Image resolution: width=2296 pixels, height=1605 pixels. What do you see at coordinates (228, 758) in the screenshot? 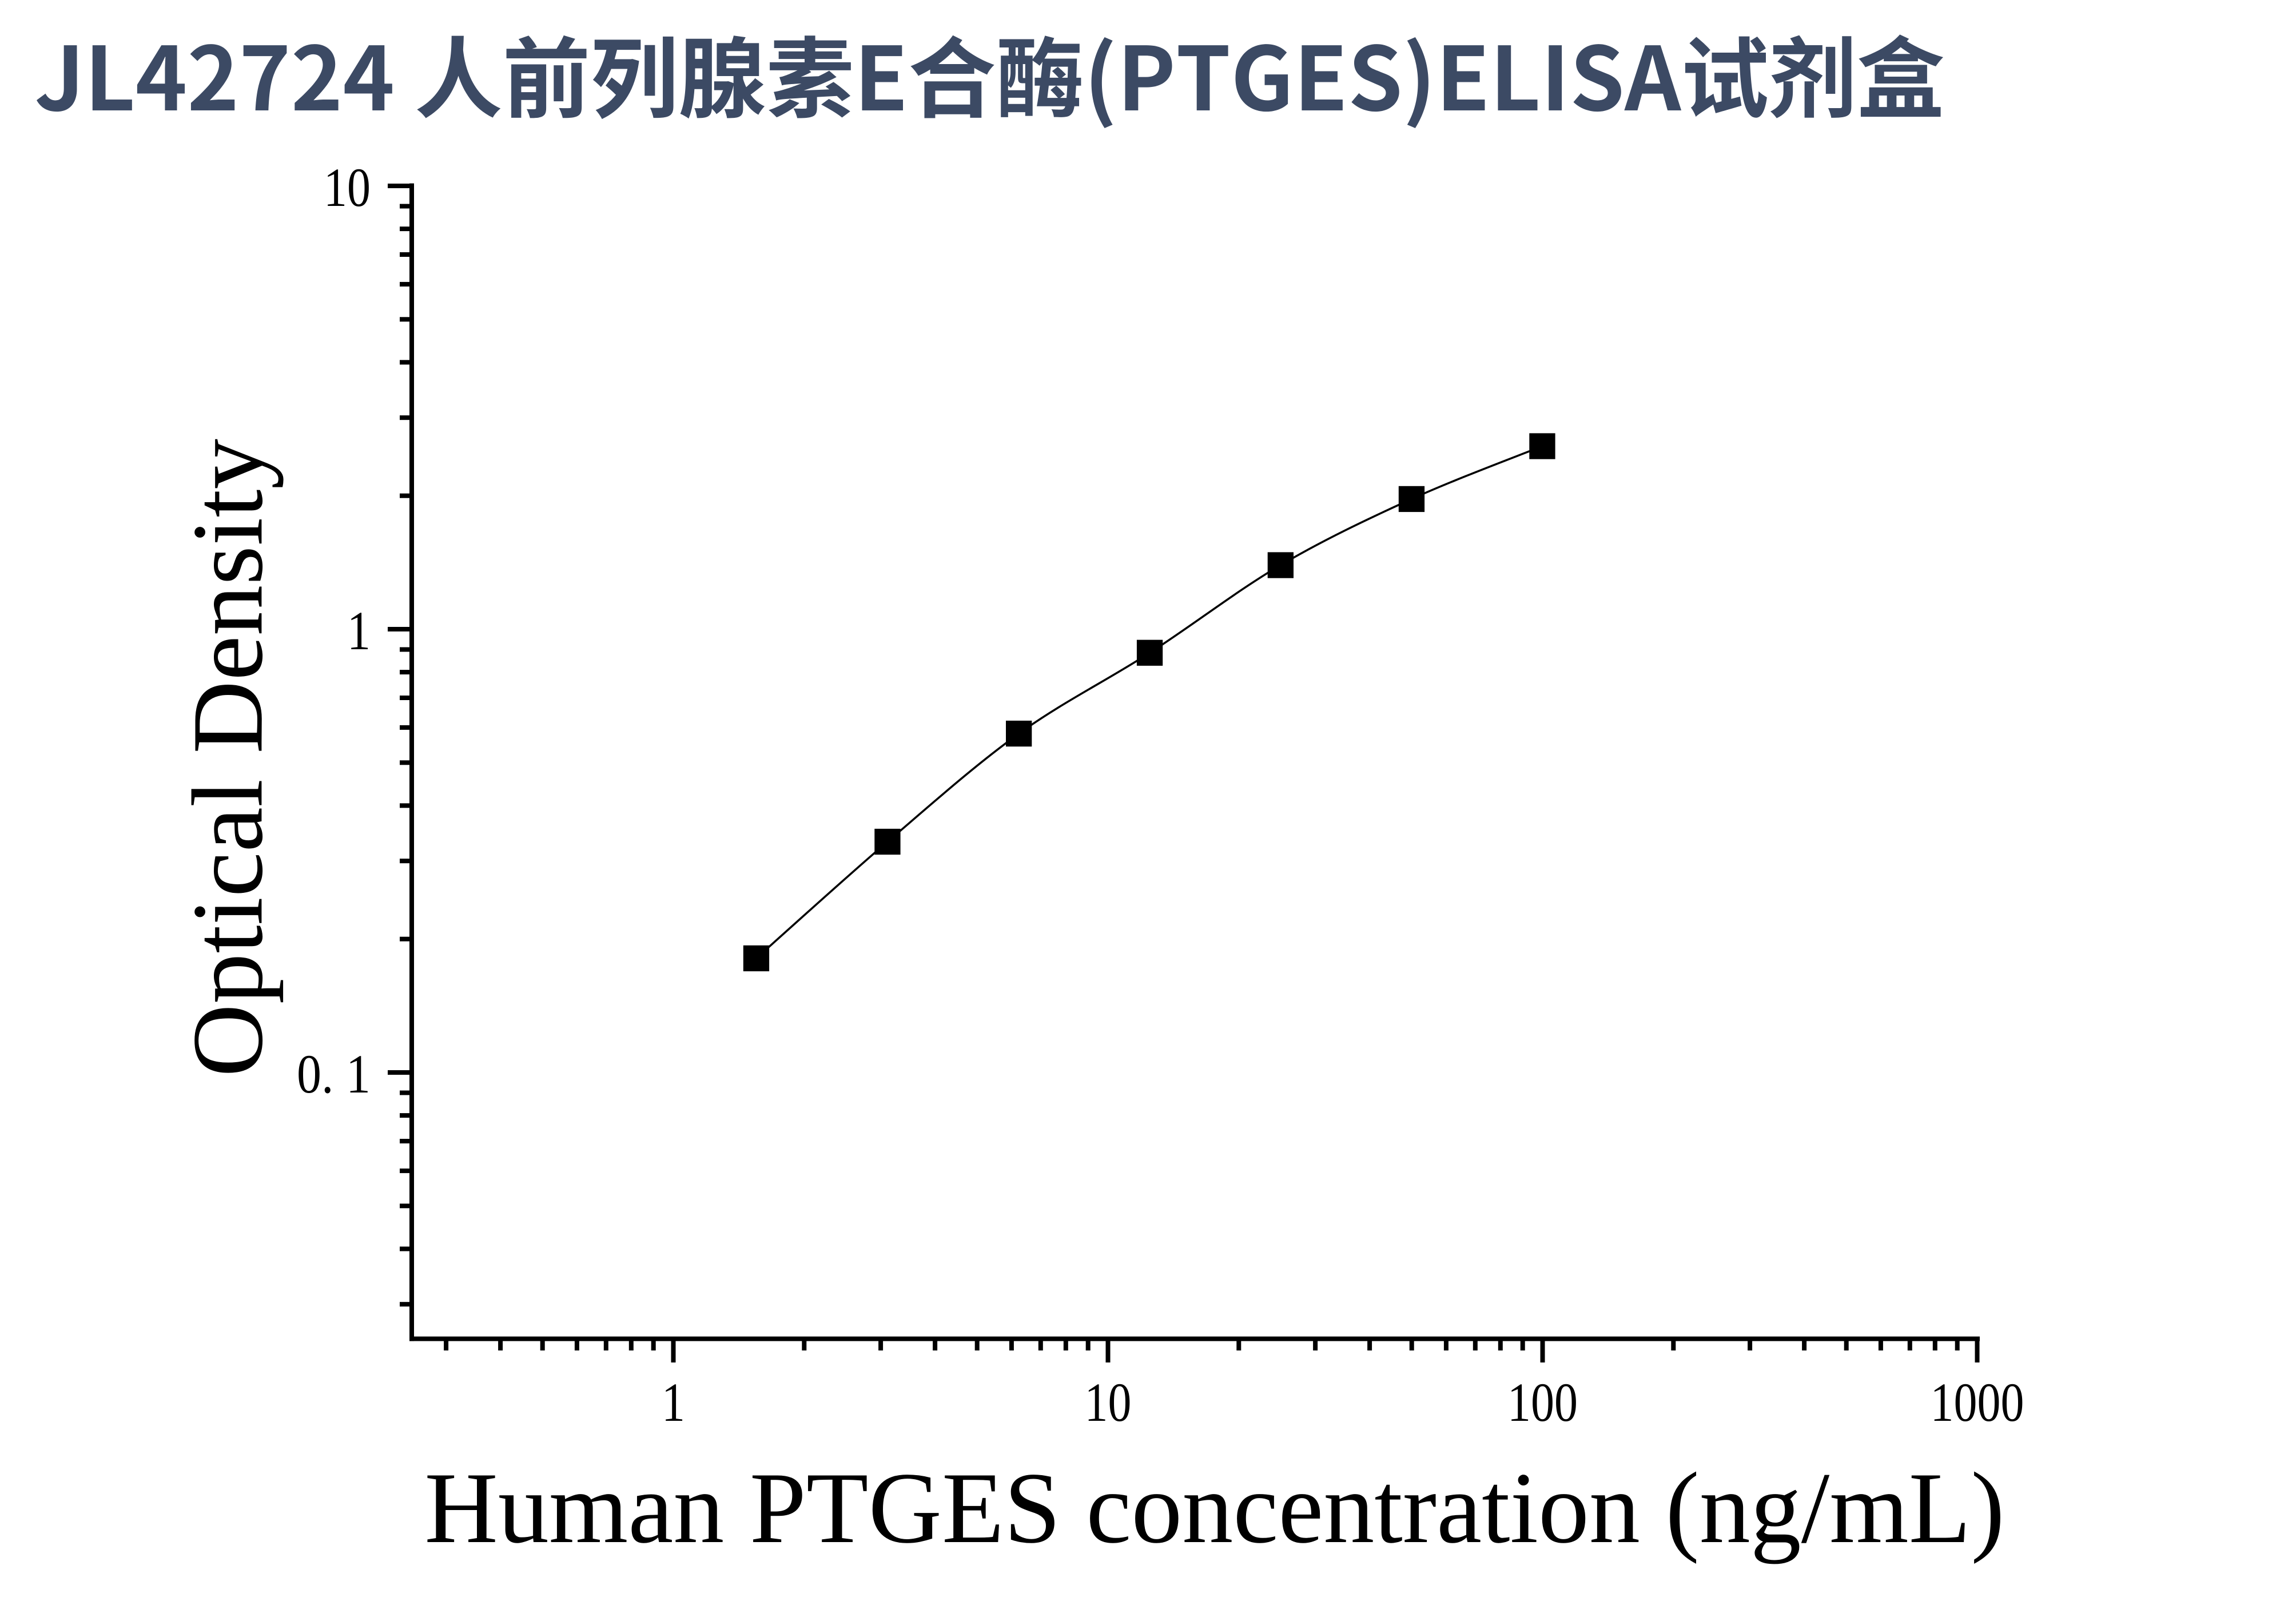
I see `svg-text: Optical Density` at bounding box center [228, 758].